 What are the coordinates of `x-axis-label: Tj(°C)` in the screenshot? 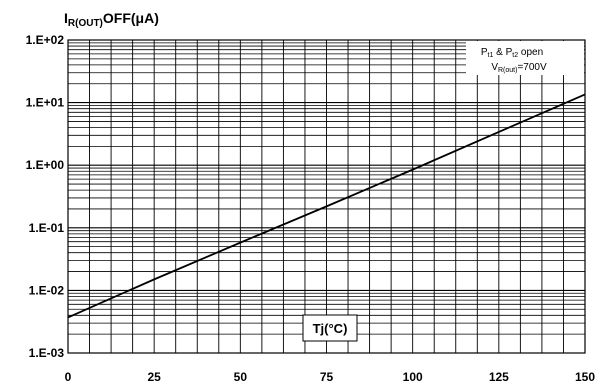 It's located at (330, 328).